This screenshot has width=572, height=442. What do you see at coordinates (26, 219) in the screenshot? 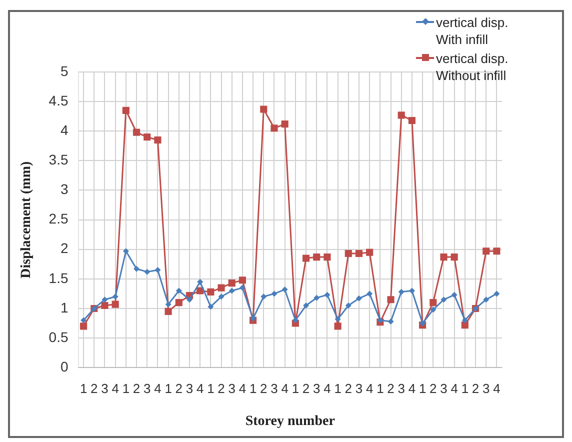
I see `y-axis-title: Displacement (mm)` at bounding box center [26, 219].